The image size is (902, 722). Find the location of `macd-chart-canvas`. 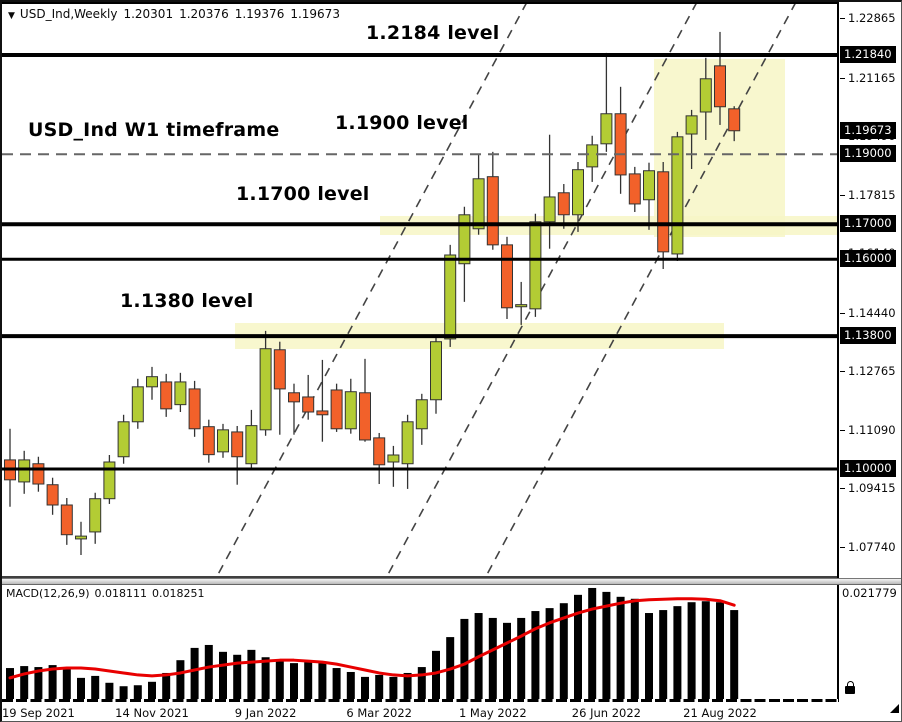

macd-chart-canvas is located at coordinates (420, 642).